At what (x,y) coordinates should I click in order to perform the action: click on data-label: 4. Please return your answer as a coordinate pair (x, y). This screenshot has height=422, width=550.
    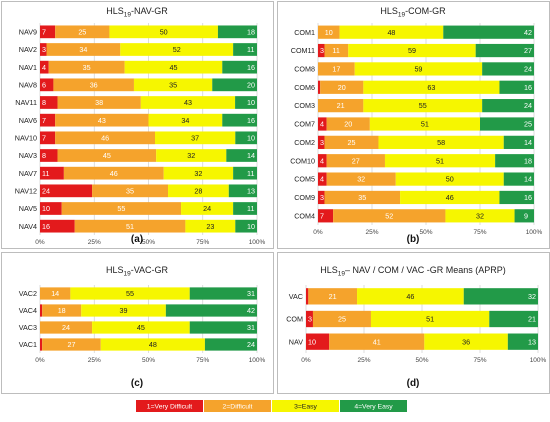
    Looking at the image, I should click on (322, 124).